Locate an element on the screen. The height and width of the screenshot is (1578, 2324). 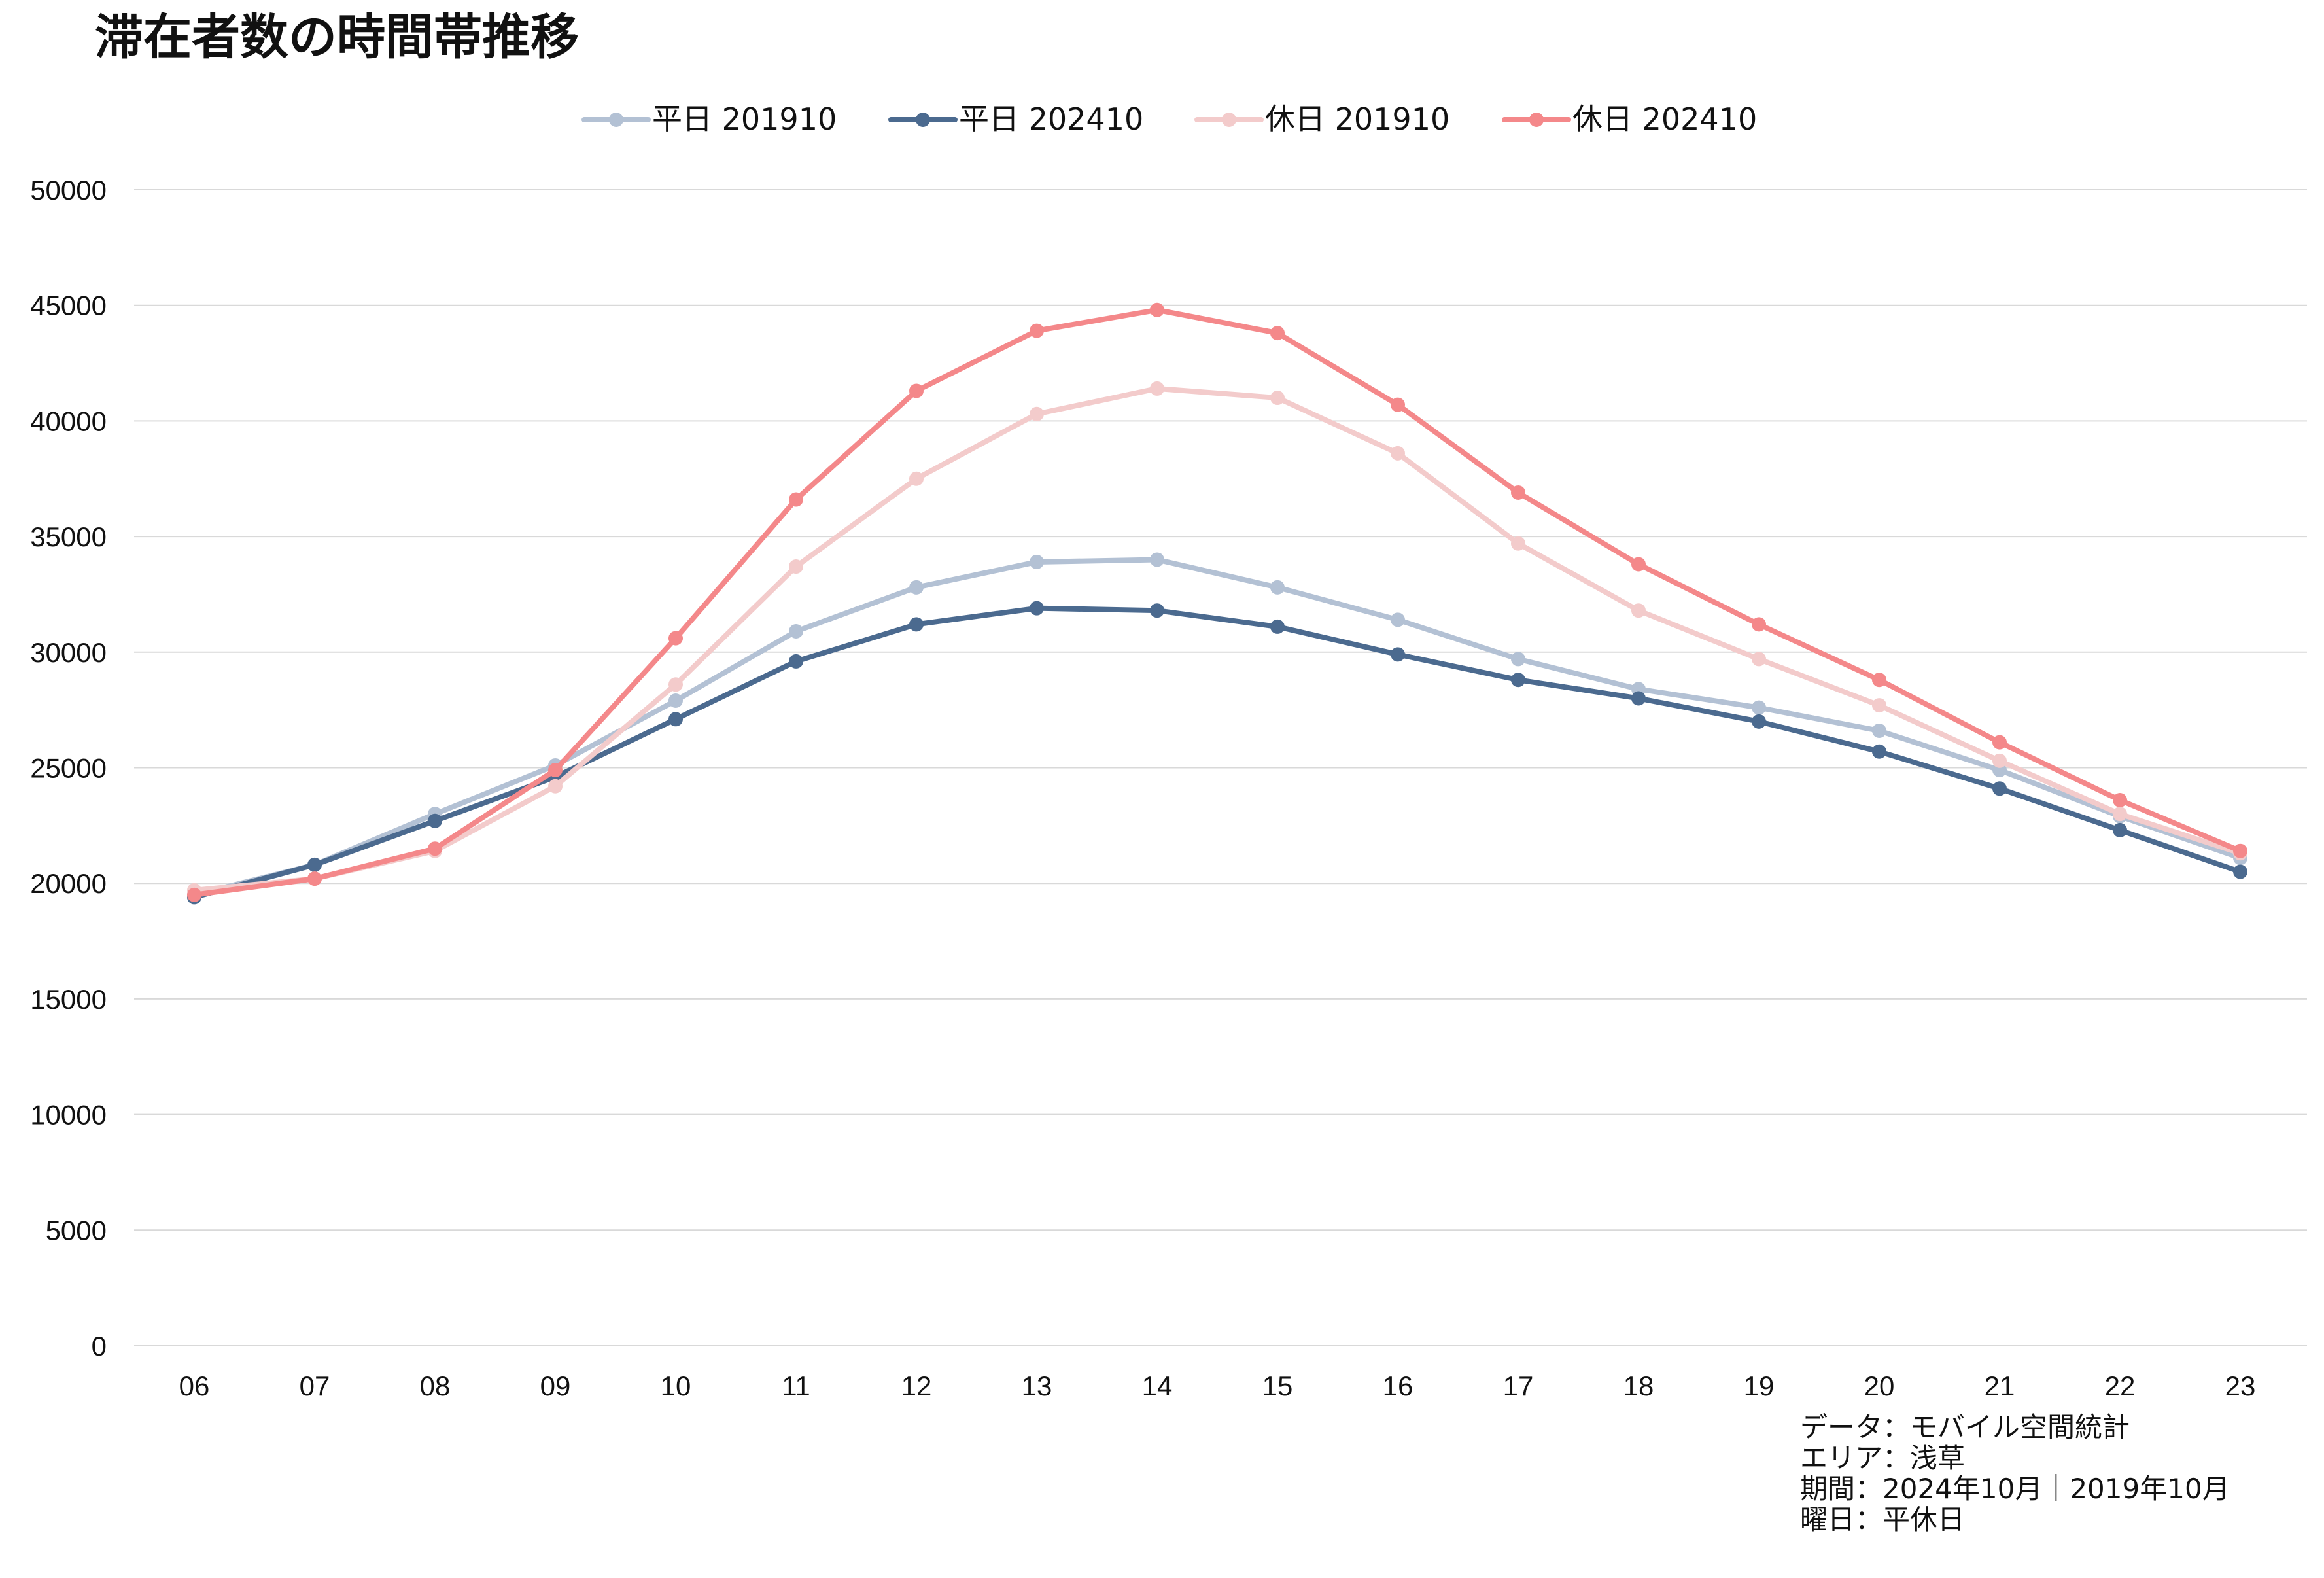
x-tick-label: 21 is located at coordinates (2000, 1386).